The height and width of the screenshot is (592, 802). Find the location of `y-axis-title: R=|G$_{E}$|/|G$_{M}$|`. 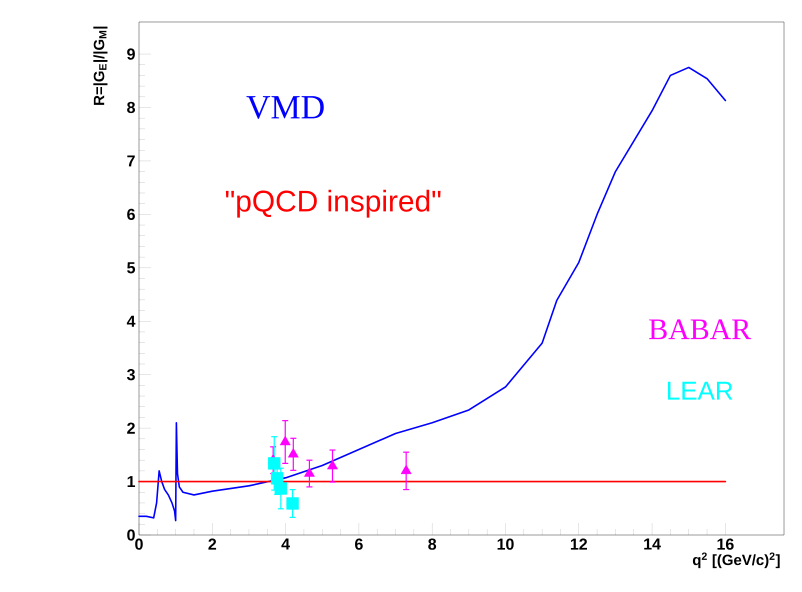

y-axis-title: R=|G$_{E}$|/|G$_{M}$| is located at coordinates (100, 65).